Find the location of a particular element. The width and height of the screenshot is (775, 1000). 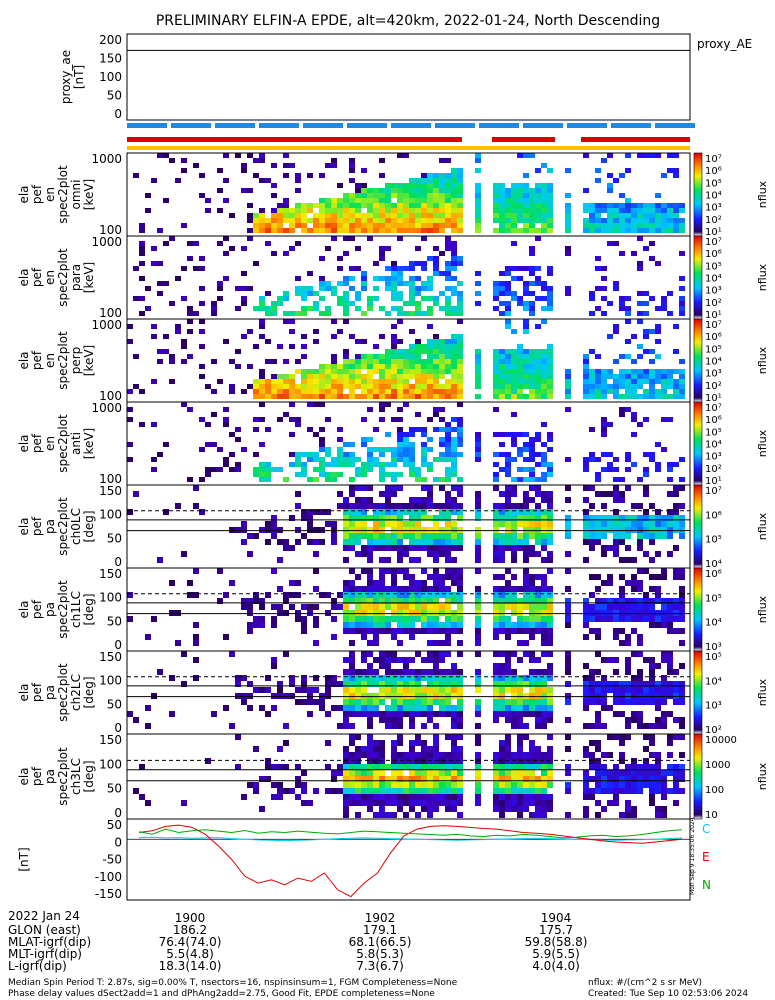

series-line-N is located at coordinates (410, 833).